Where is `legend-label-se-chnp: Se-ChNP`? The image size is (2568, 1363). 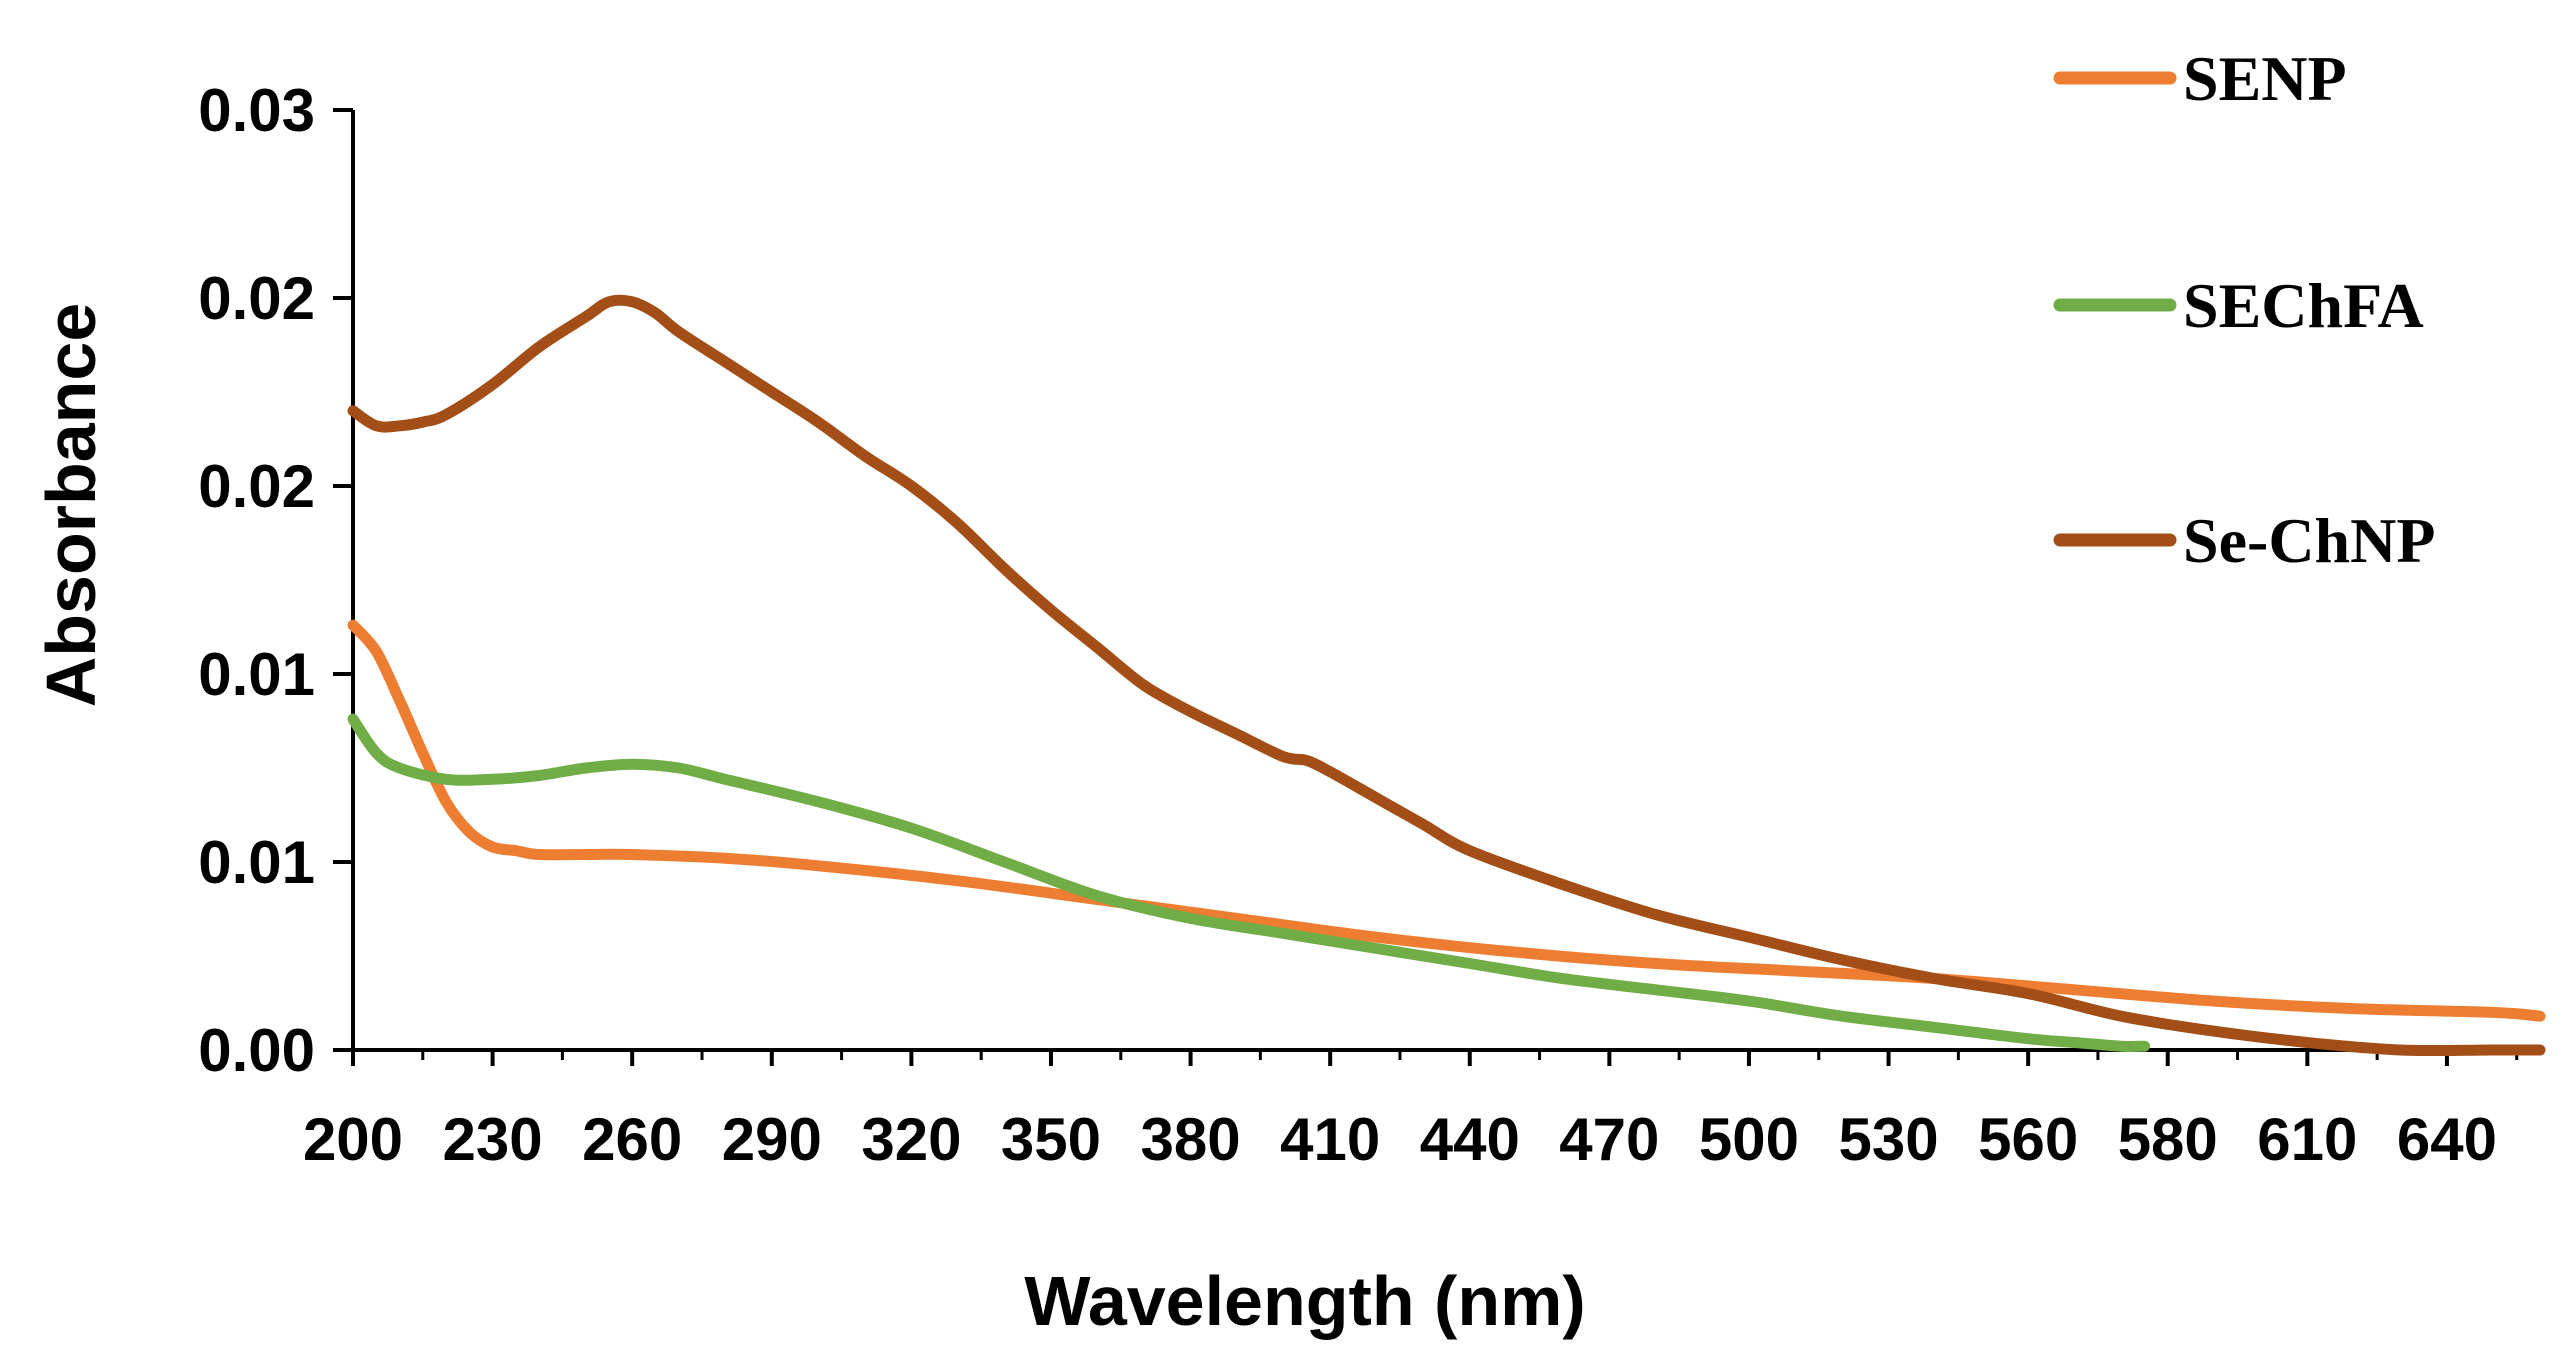
legend-label-se-chnp: Se-ChNP is located at coordinates (2309, 540).